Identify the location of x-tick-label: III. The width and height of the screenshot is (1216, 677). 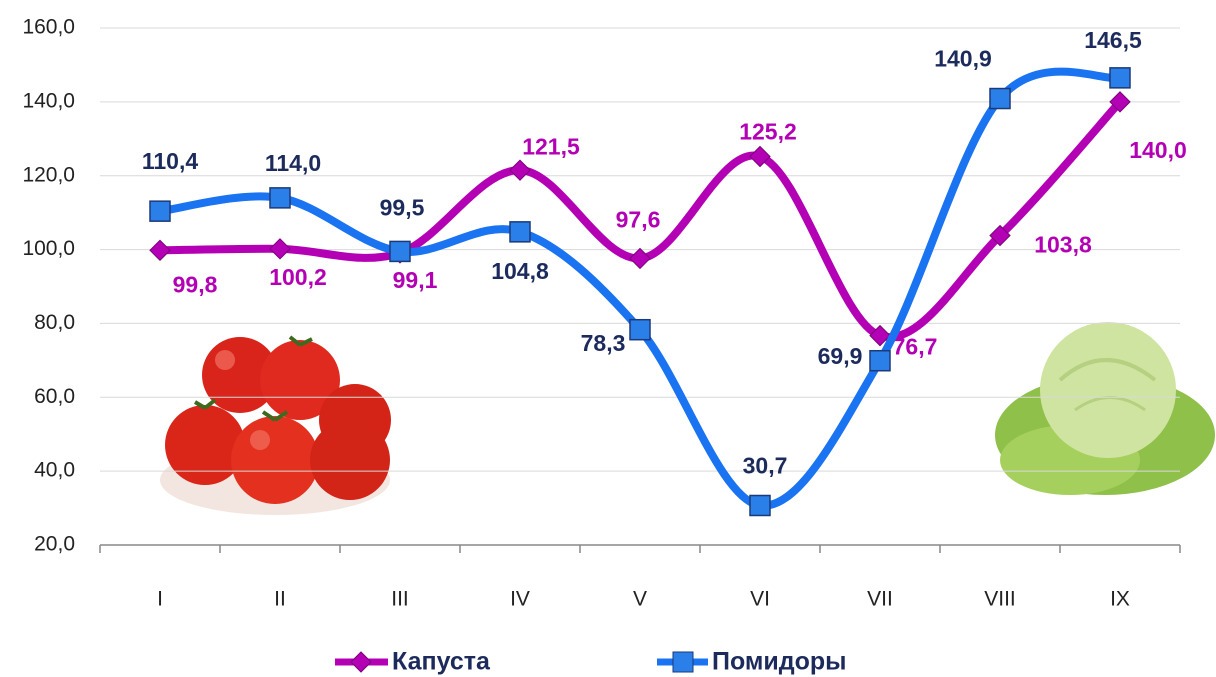
(400, 599).